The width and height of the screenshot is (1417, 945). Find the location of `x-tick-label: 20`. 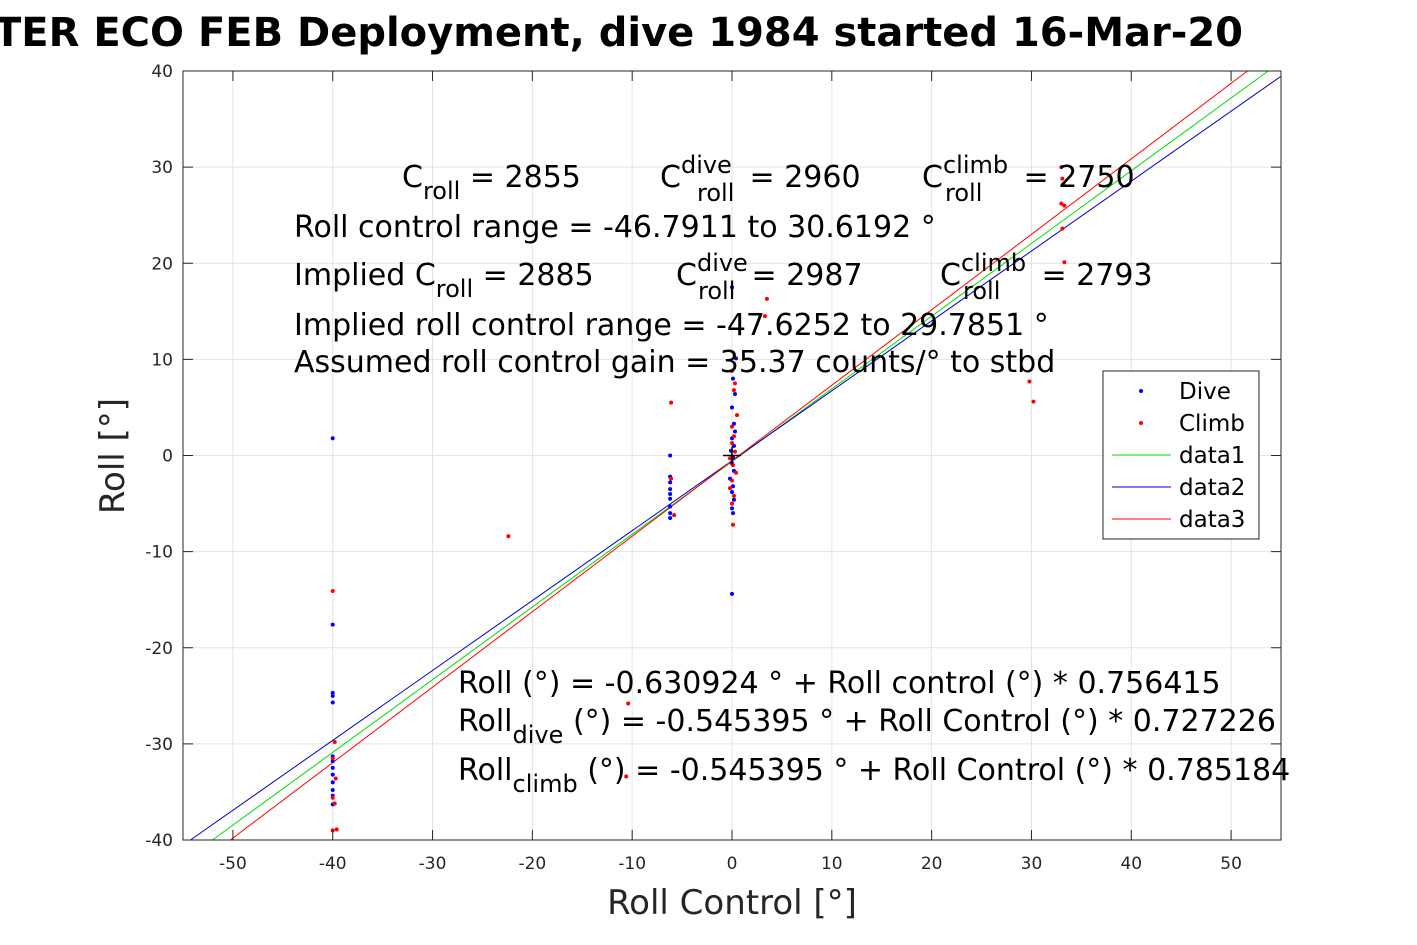

x-tick-label: 20 is located at coordinates (932, 864).